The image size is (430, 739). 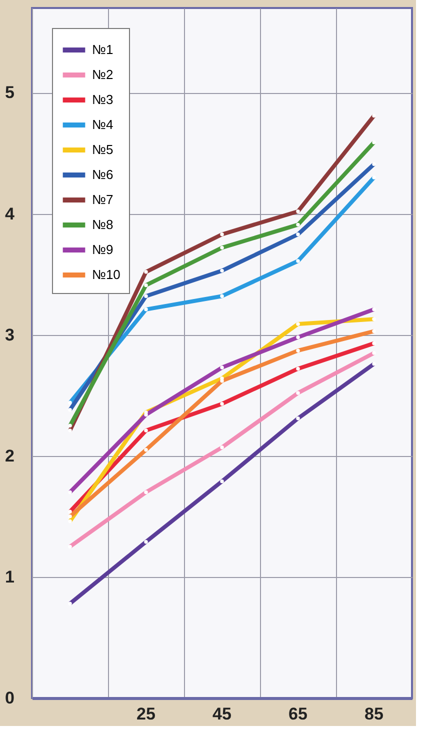 What do you see at coordinates (9, 334) in the screenshot?
I see `y-tick-label: 3` at bounding box center [9, 334].